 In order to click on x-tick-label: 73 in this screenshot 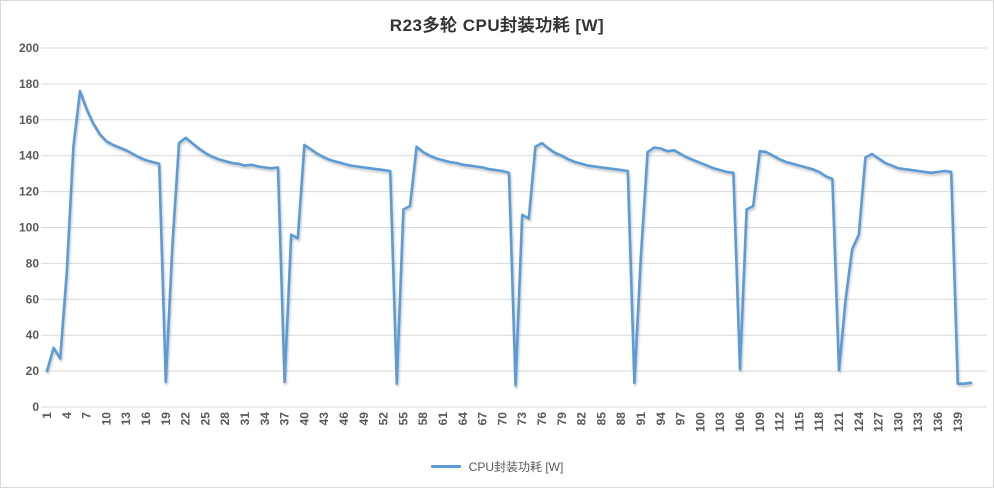, I will do `click(522, 419)`.